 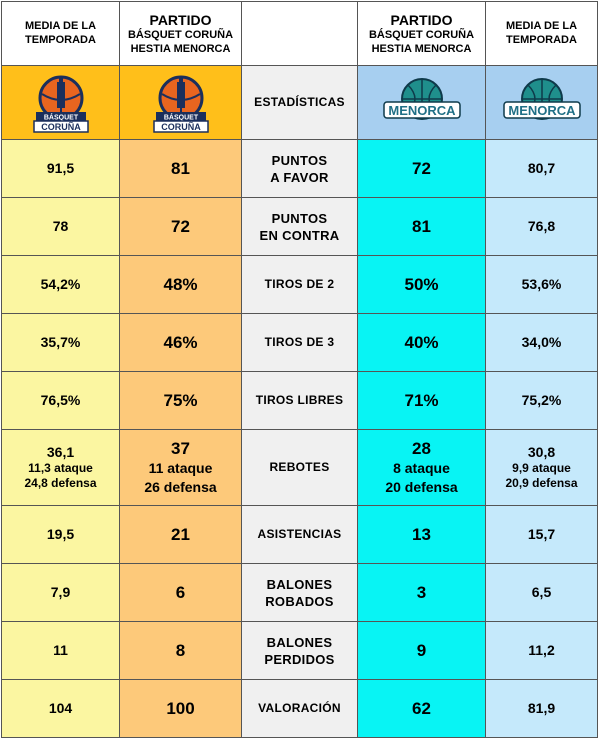 What do you see at coordinates (60, 650) in the screenshot?
I see `coruna-season-avg: 11` at bounding box center [60, 650].